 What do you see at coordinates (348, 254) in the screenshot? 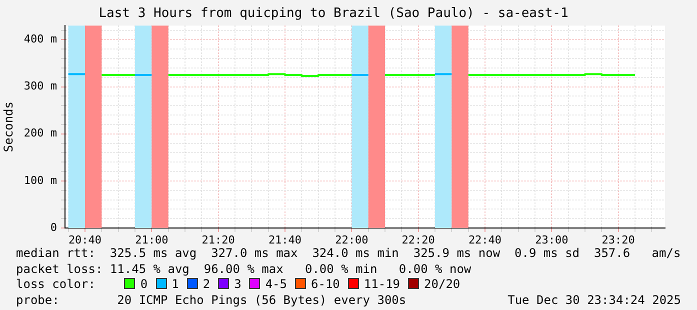
I see `text: median rtt: 325.5 ms avg 327.0 ms max 324.0 ms min 325.9 ms now 0.9 ms sd 357.6 am/s` at bounding box center [348, 254].